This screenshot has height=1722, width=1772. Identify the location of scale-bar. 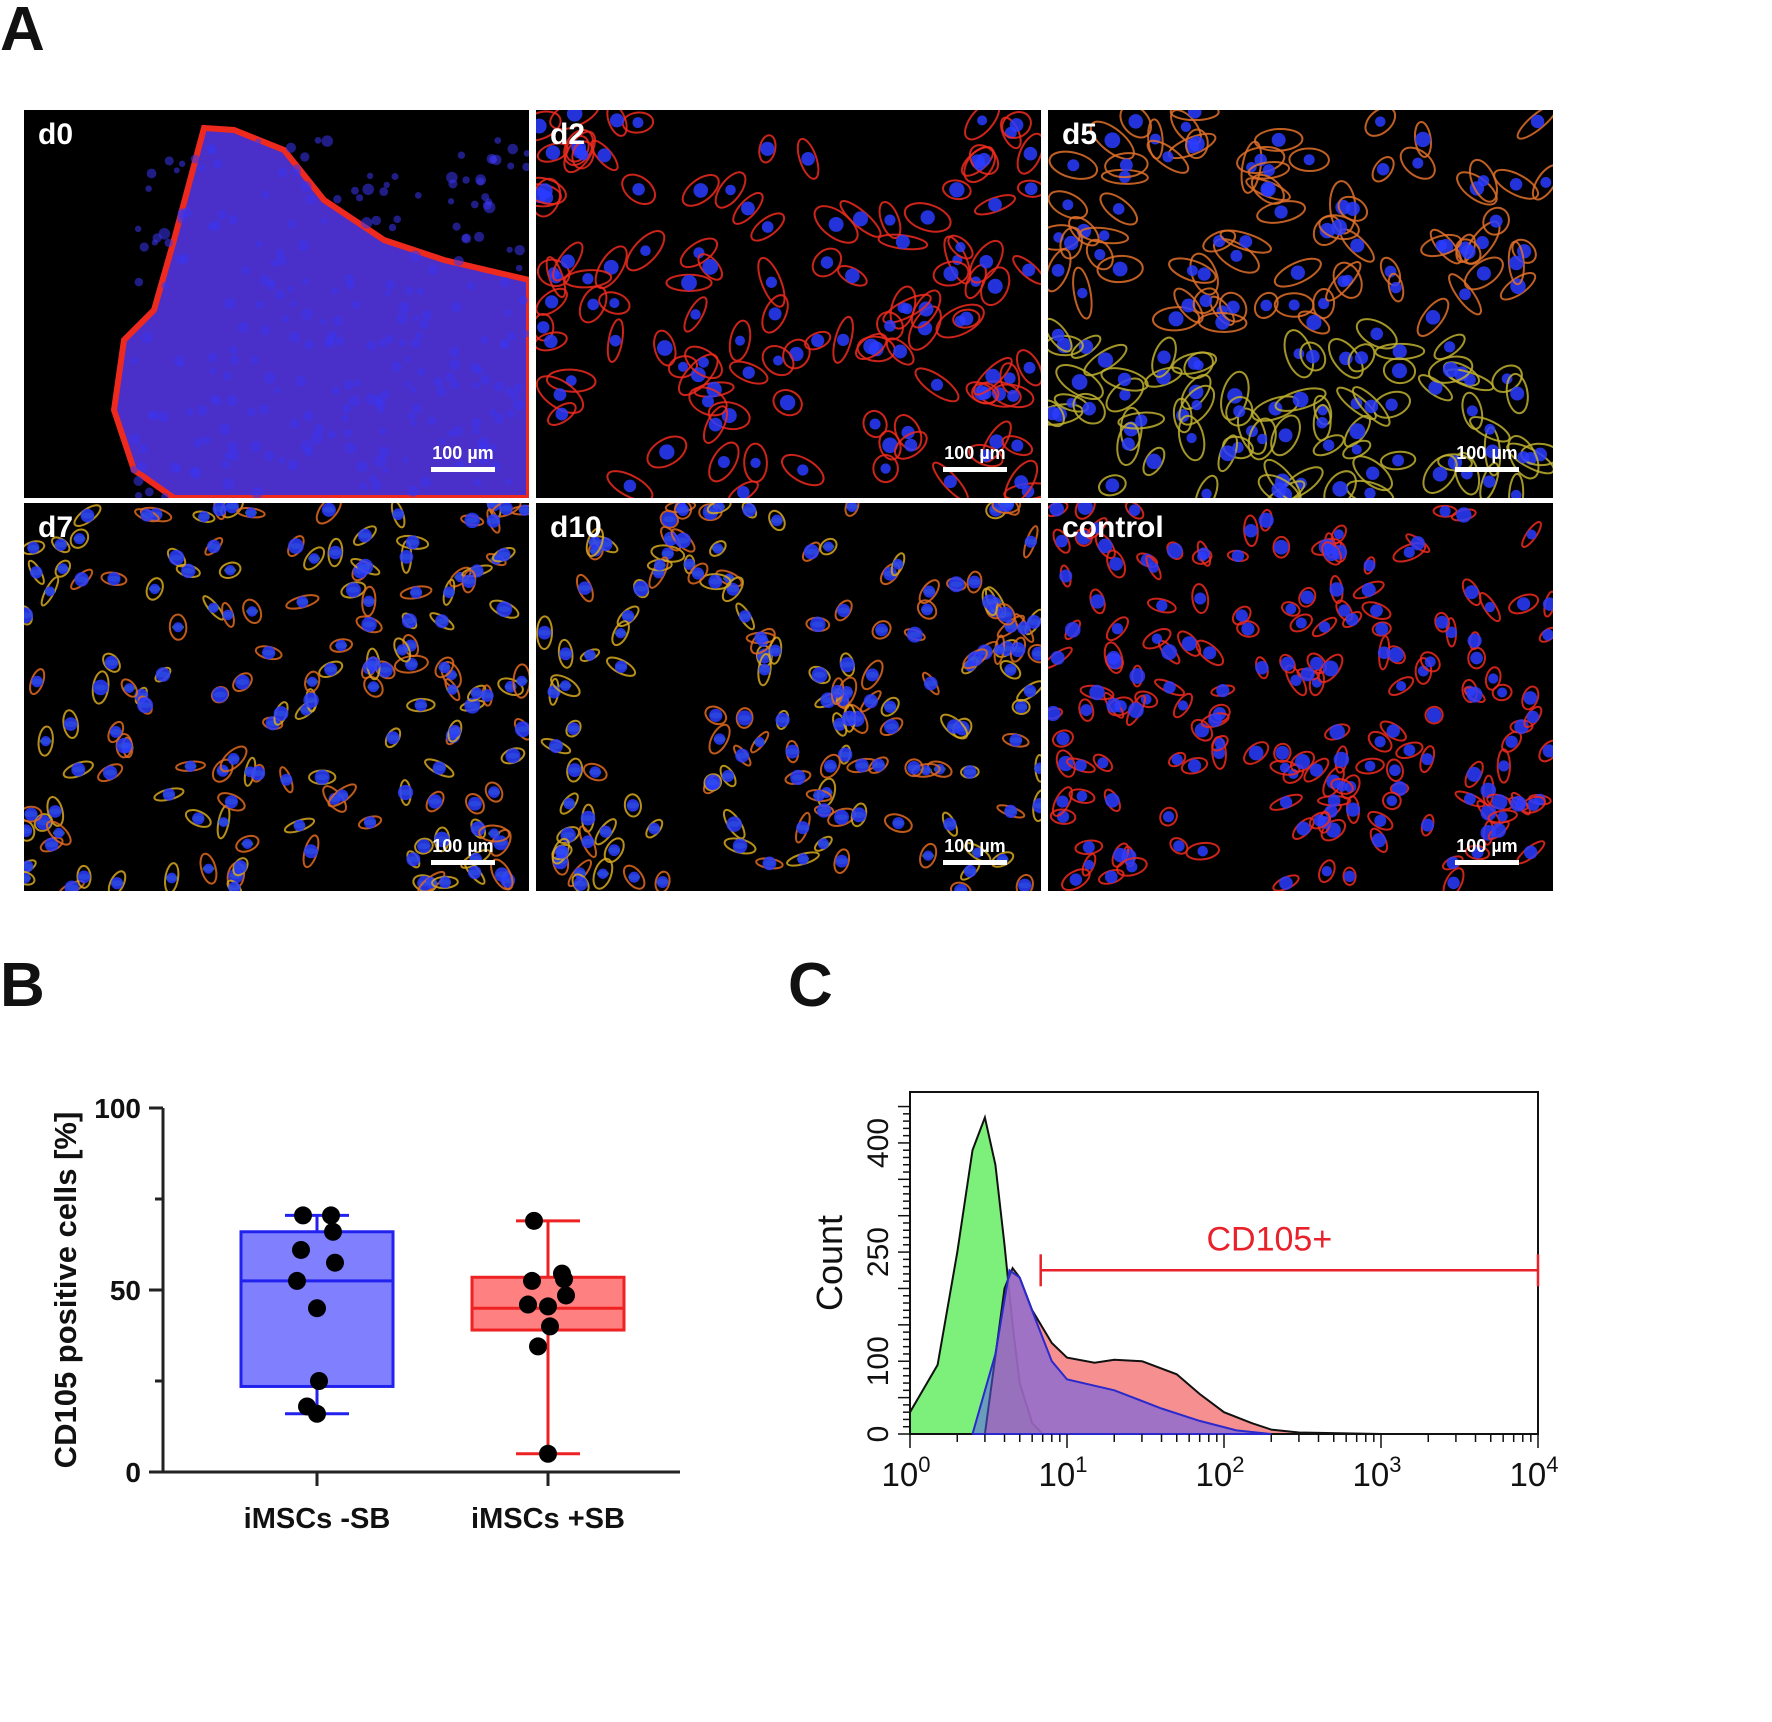
(975, 862).